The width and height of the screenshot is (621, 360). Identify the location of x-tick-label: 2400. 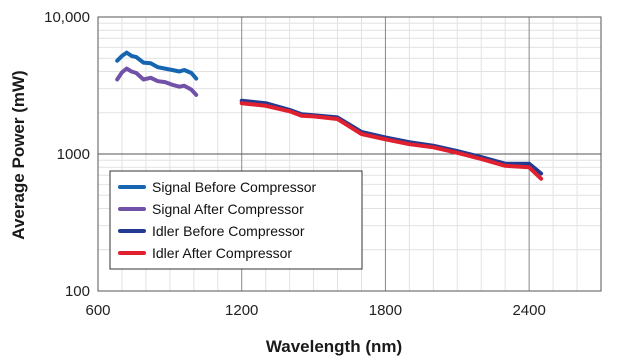
(528, 310).